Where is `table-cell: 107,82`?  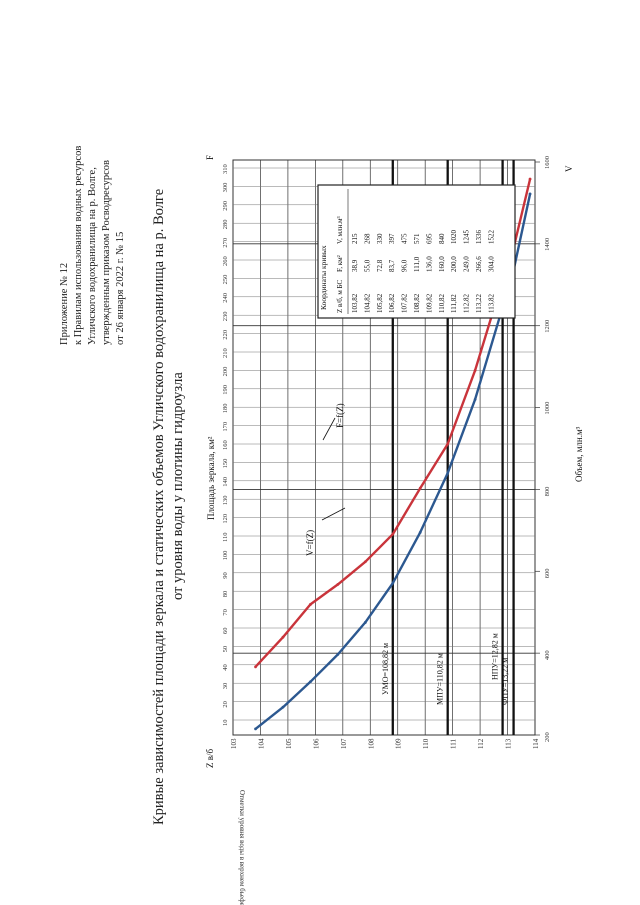
table-cell: 107,82 is located at coordinates (405, 303).